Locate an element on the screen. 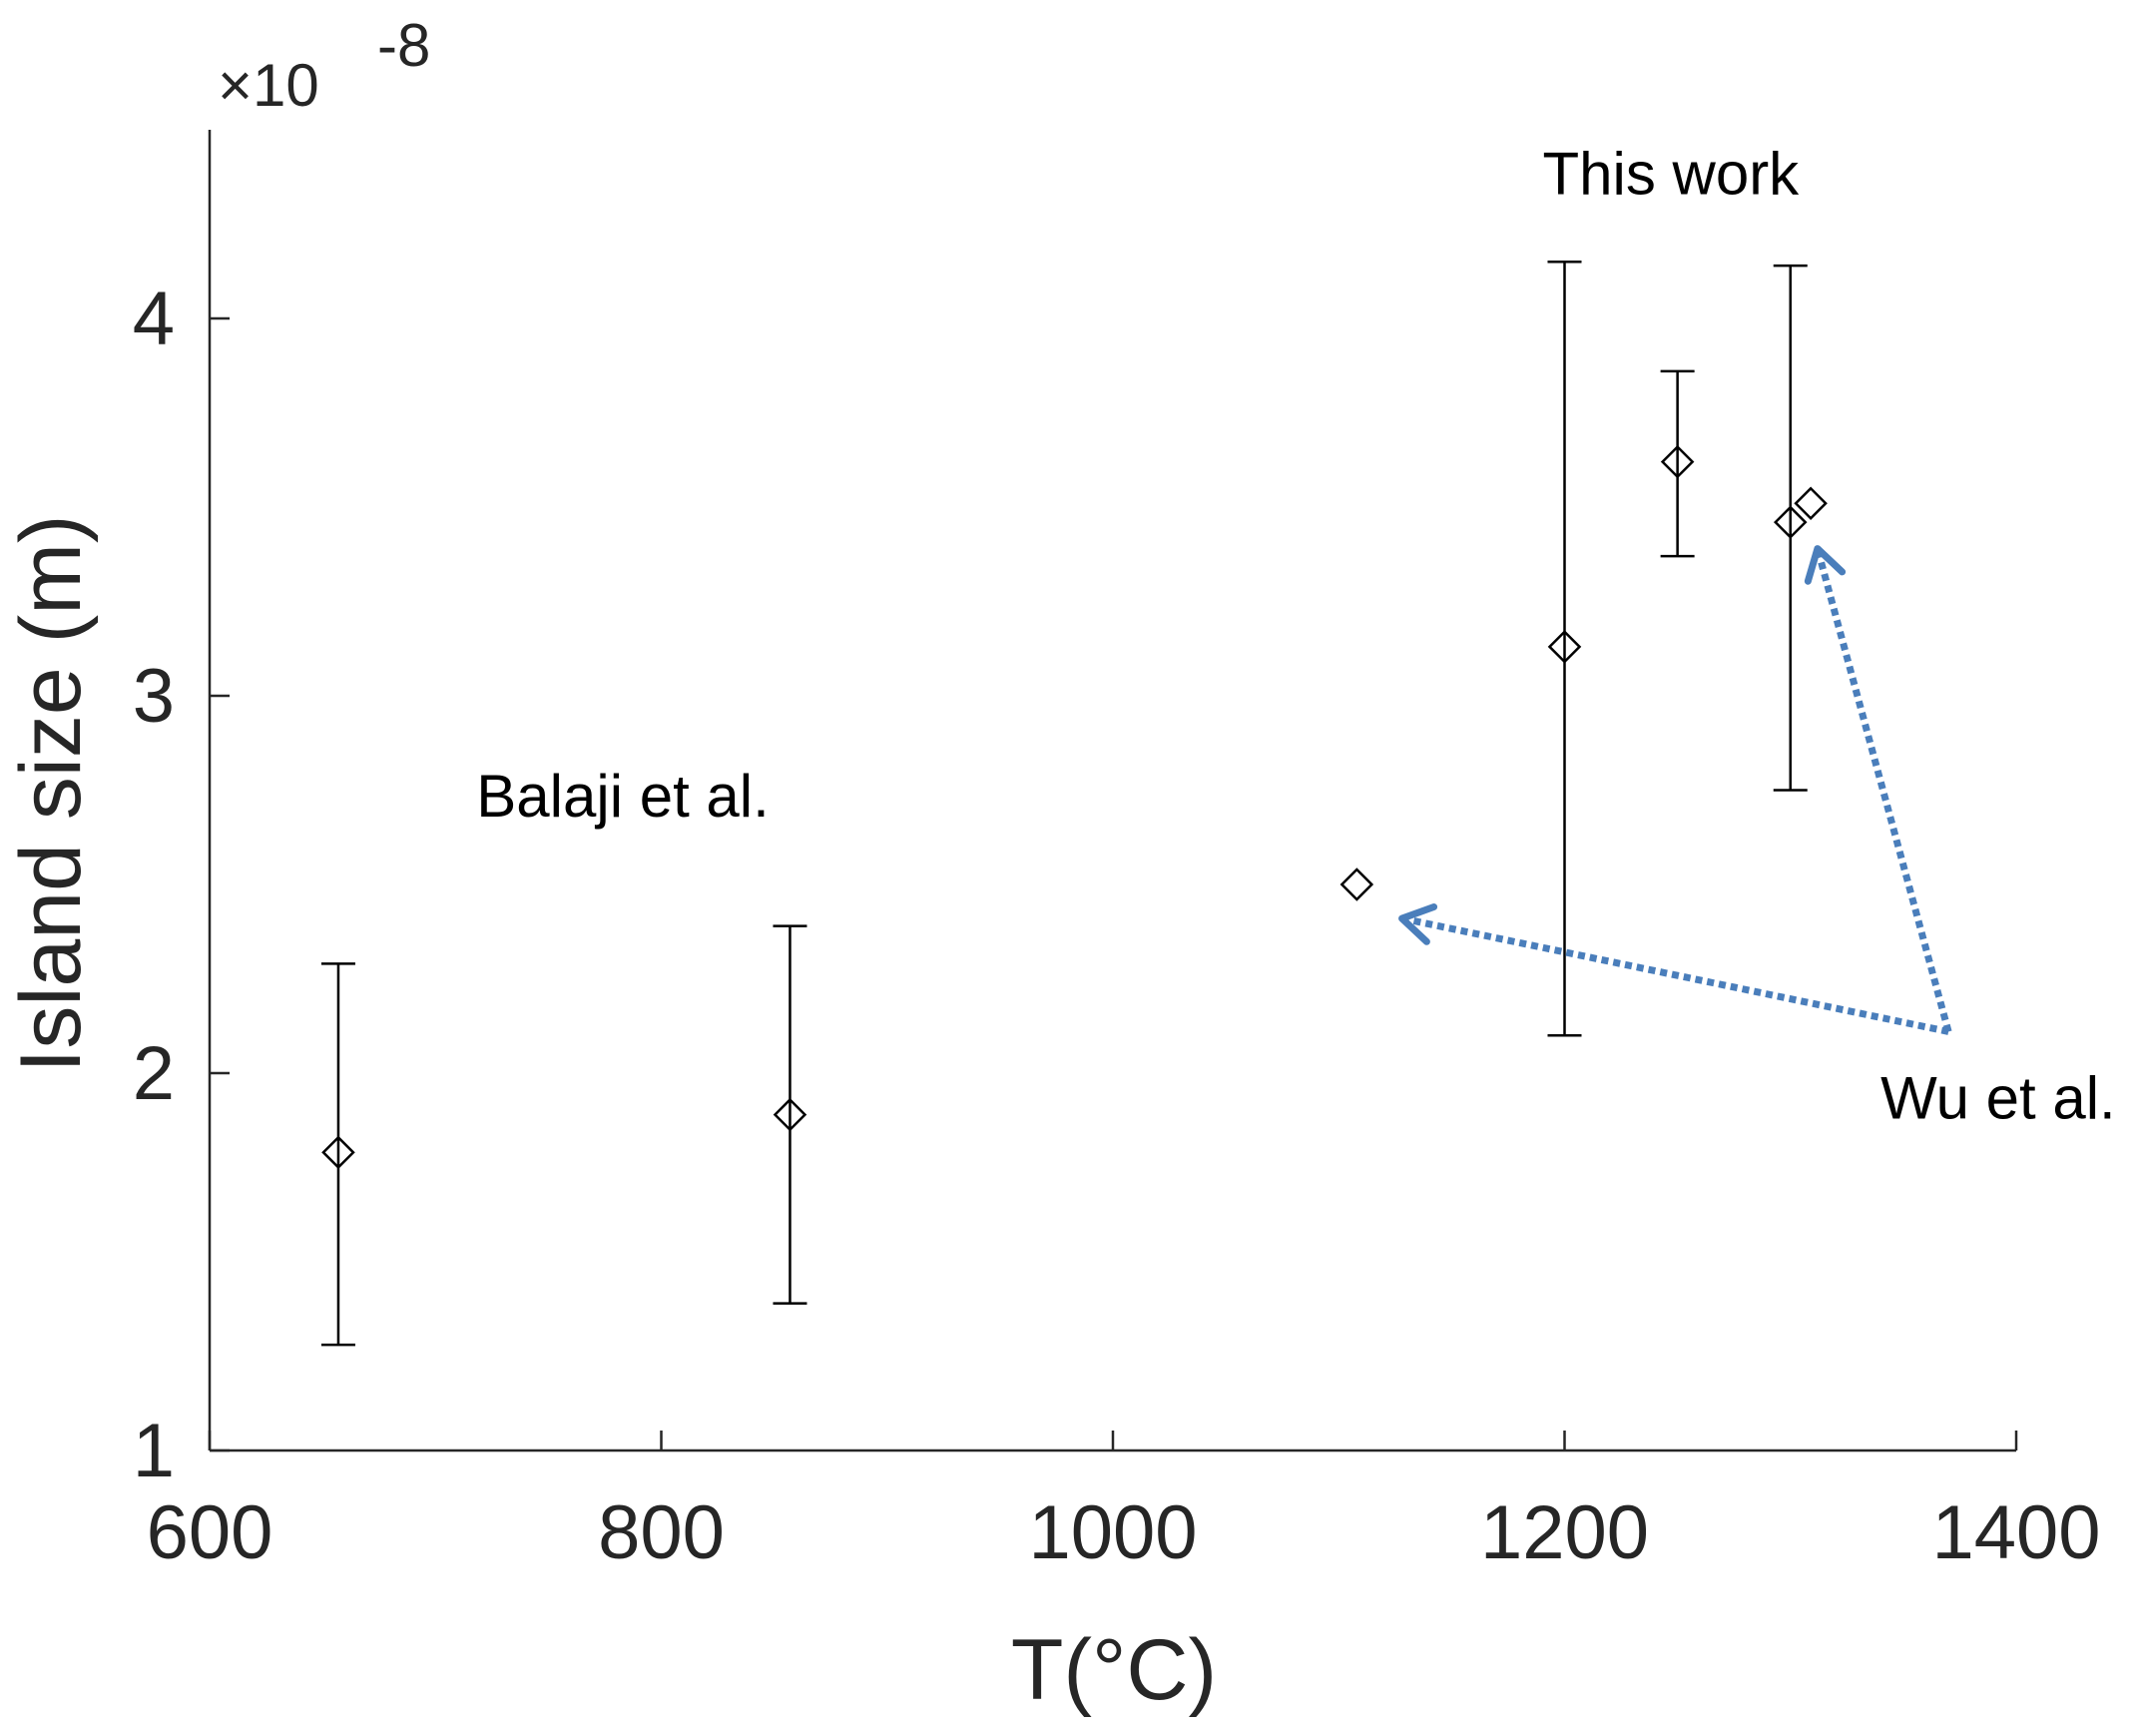 This screenshot has width=2135, height=1736. y-tick-label: 2 is located at coordinates (154, 1073).